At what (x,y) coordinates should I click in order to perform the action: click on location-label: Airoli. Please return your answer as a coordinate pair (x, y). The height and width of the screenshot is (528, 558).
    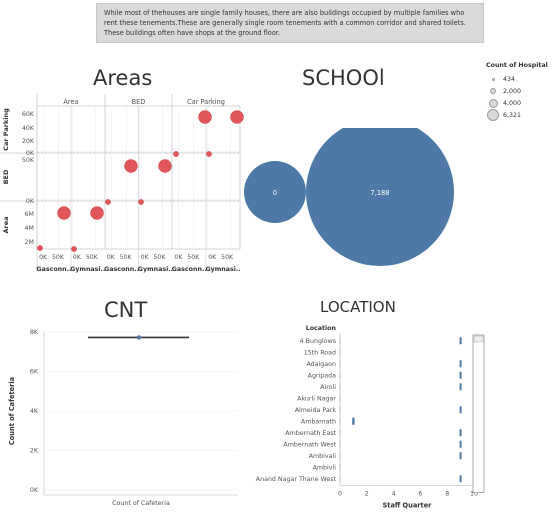
    Looking at the image, I should click on (328, 387).